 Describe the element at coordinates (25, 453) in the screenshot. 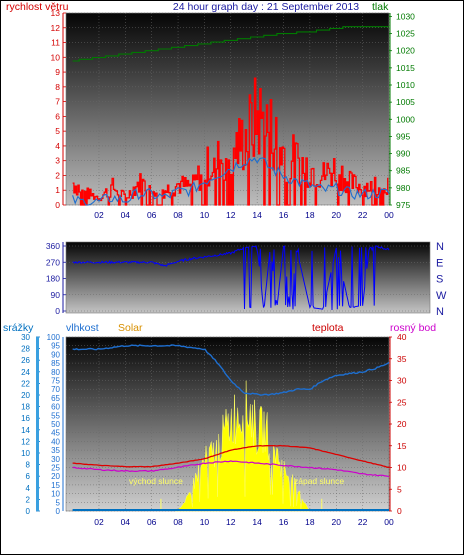

I see `rain-tick-label: 10` at that location.